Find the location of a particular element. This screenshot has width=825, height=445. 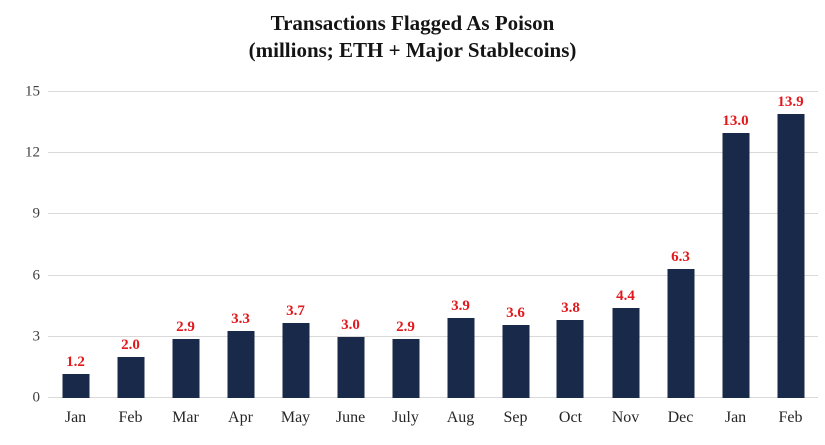

x-tick-label: Nov is located at coordinates (625, 417).